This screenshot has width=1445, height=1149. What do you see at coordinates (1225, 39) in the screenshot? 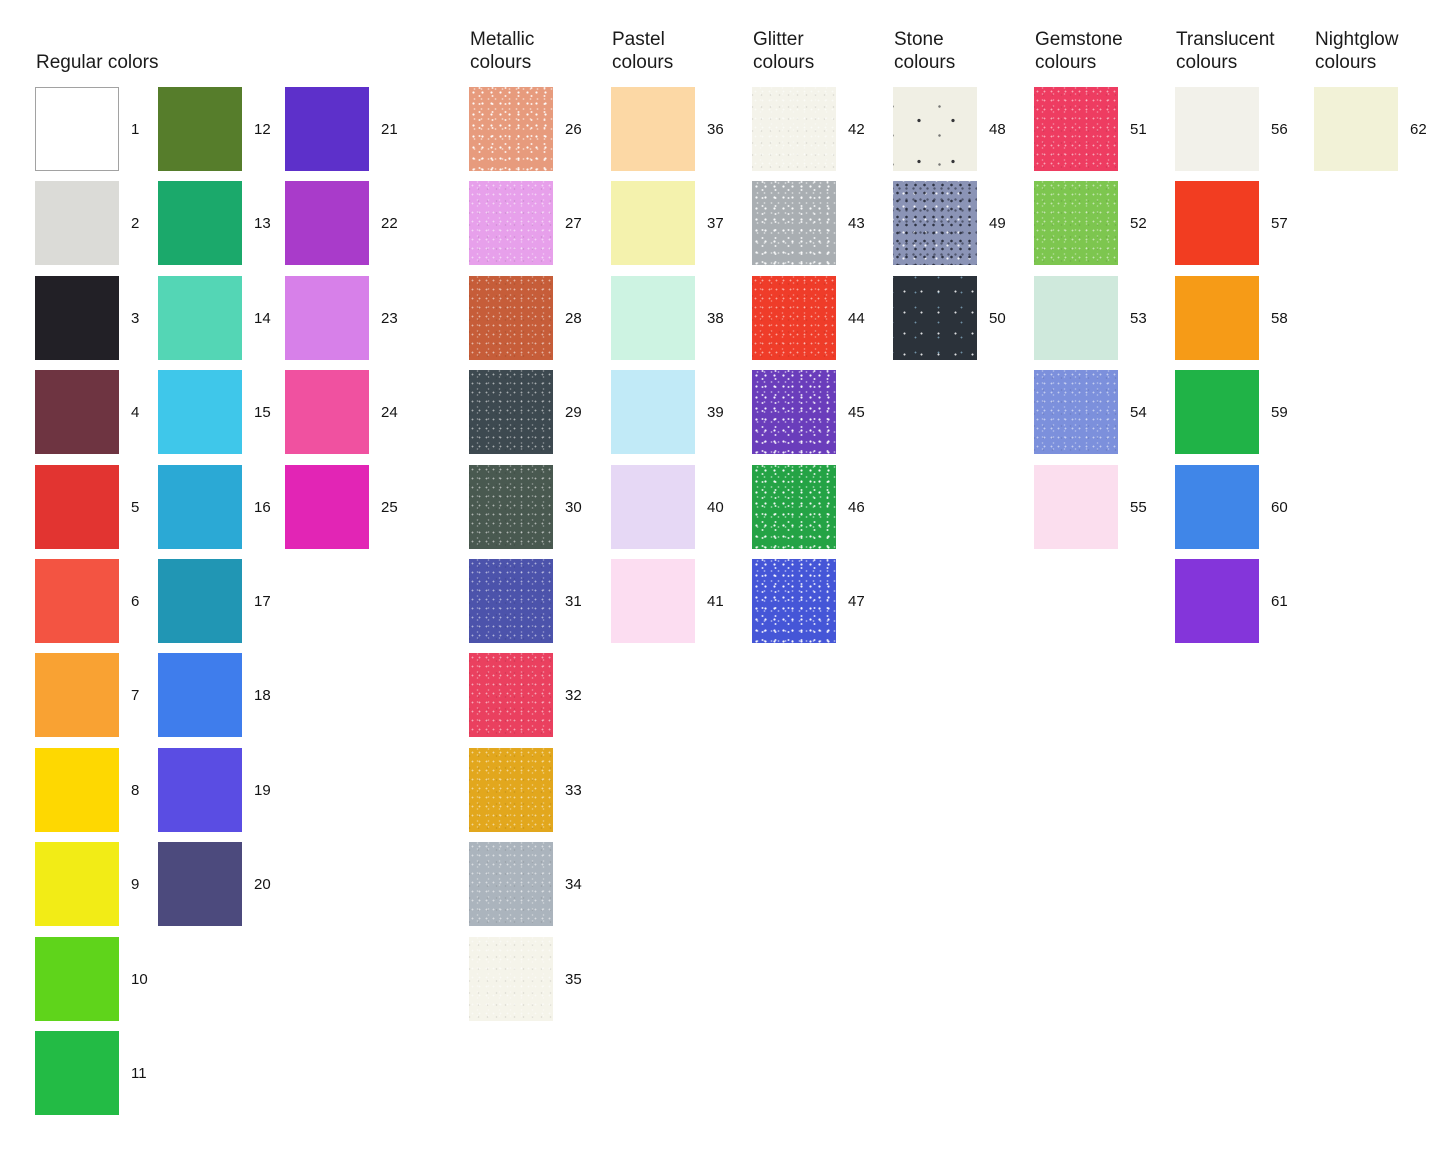
I see `group-title-line: Translucent` at bounding box center [1225, 39].